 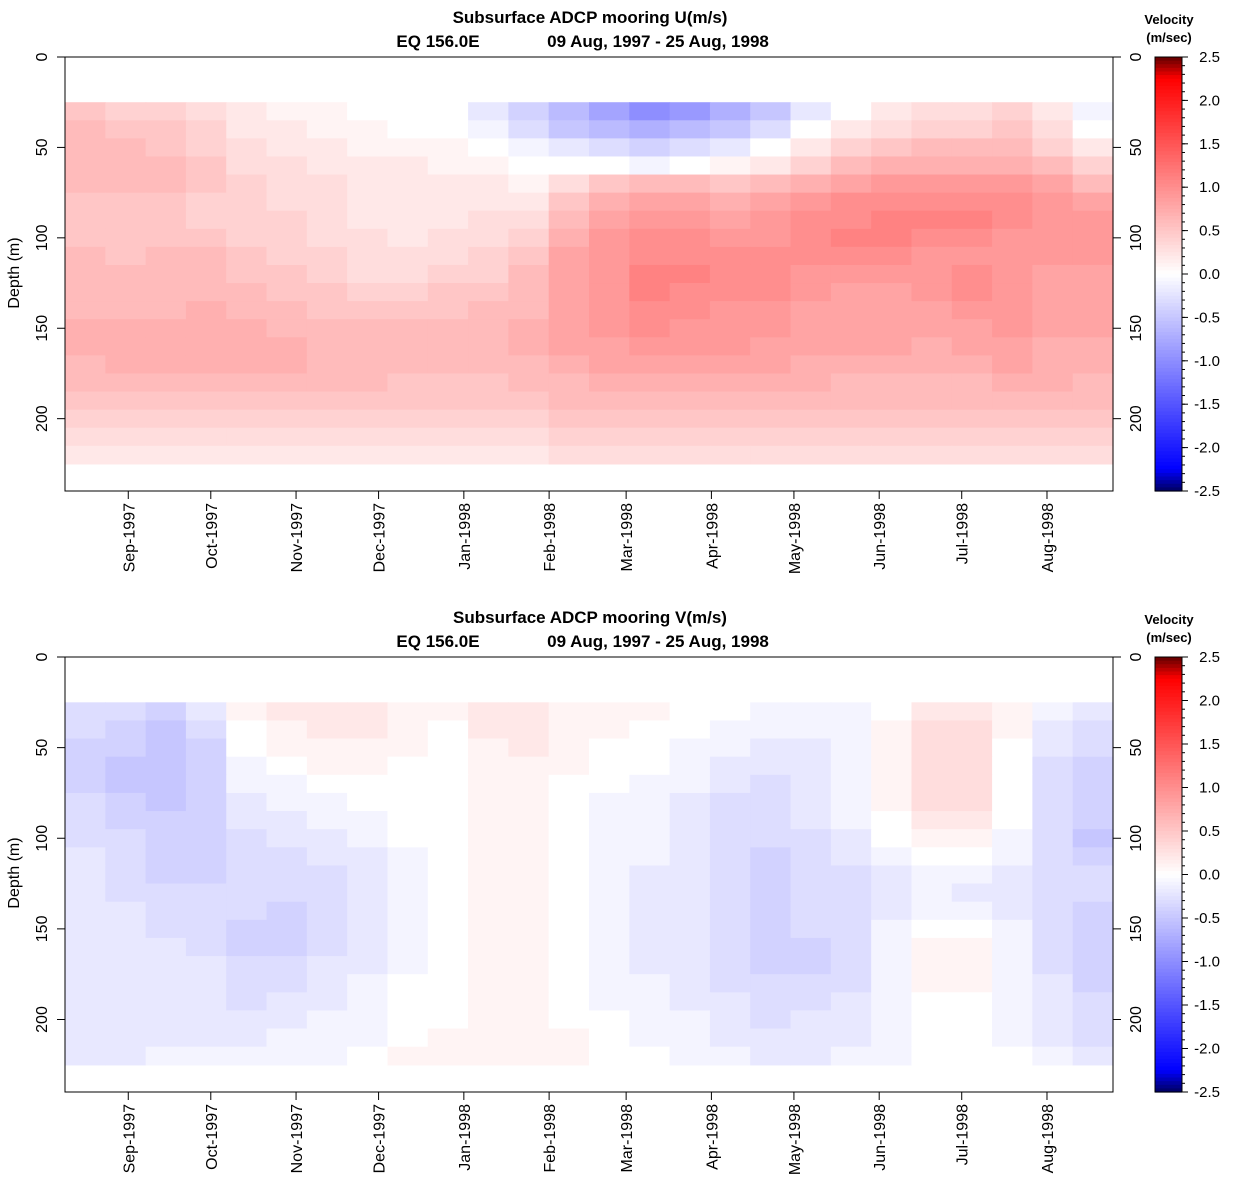 I want to click on u-x-tick-label: Jan-1998, so click(x=465, y=536).